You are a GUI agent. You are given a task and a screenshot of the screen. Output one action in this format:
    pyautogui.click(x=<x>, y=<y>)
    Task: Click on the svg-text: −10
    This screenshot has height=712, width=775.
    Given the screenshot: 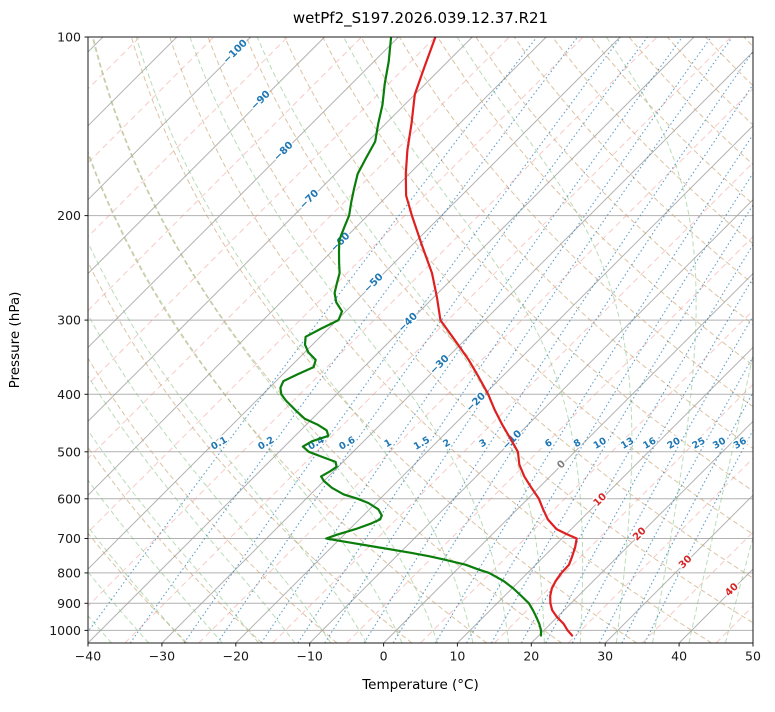 What is the action you would take?
    pyautogui.click(x=310, y=656)
    